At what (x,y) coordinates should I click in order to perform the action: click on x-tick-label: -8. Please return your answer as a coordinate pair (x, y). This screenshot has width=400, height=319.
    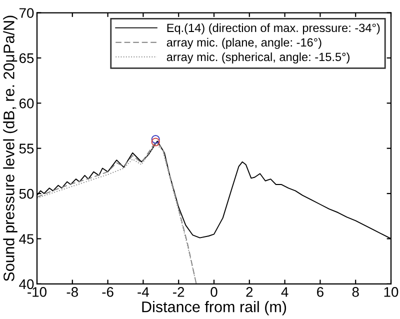
    Looking at the image, I should click on (72, 292).